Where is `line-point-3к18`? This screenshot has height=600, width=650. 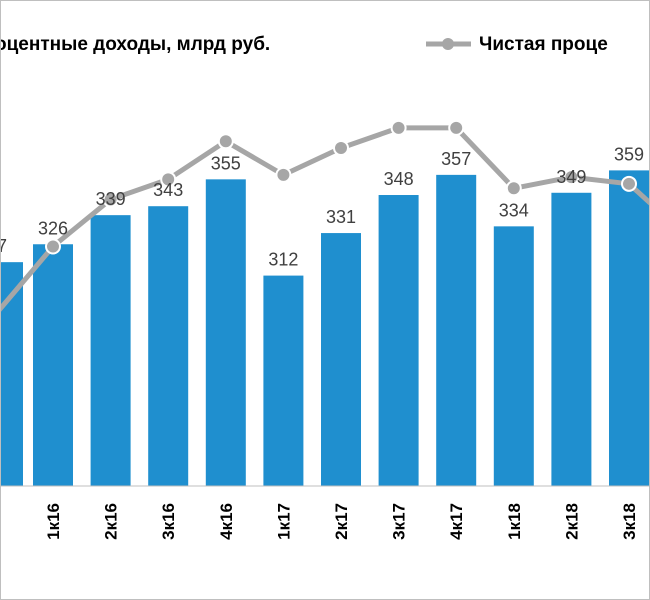
line-point-3к18 is located at coordinates (629, 183).